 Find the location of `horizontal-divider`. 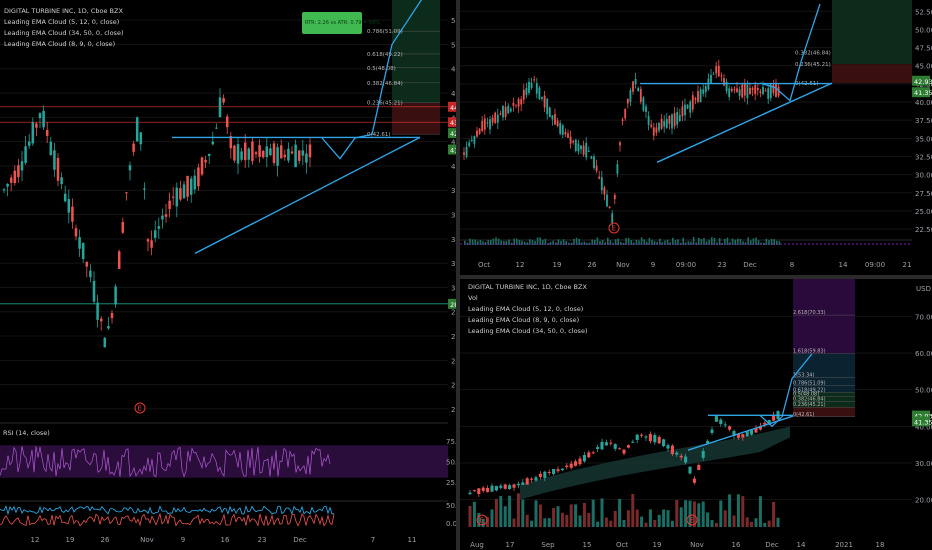

horizontal-divider is located at coordinates (696, 277).